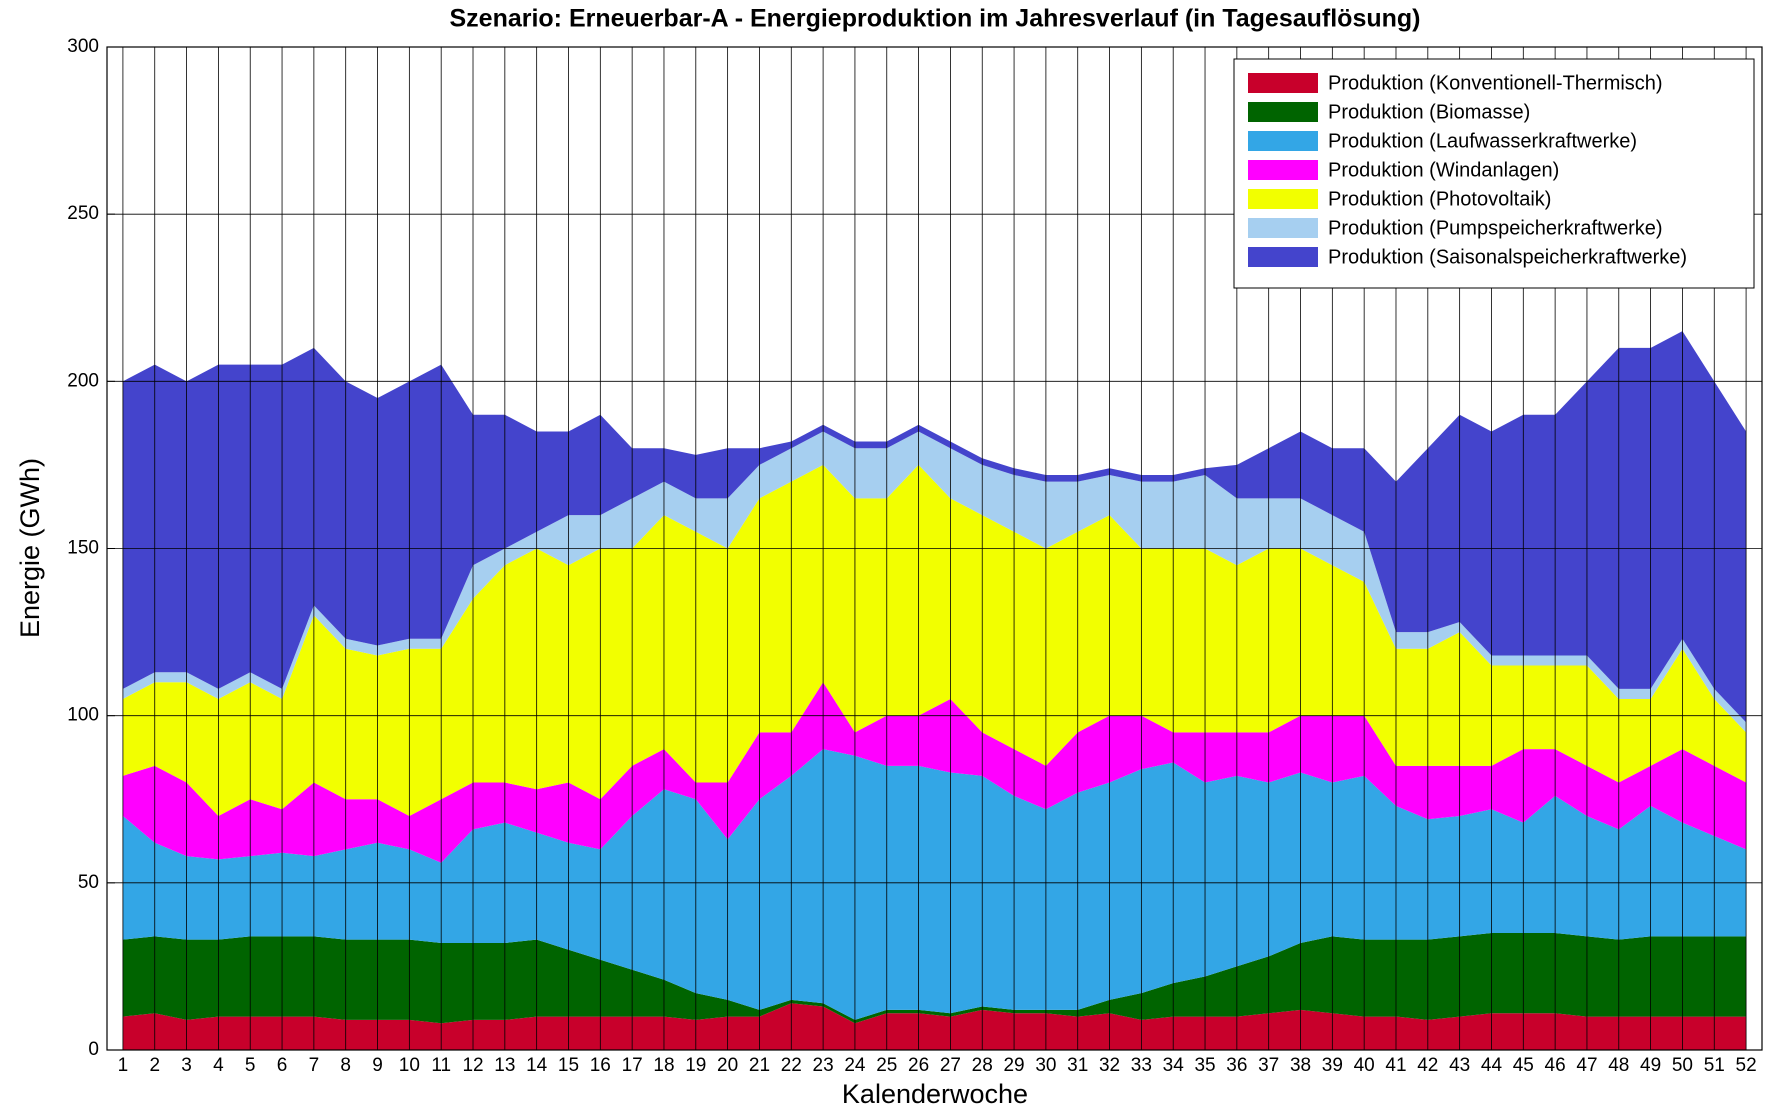  I want to click on x-tick-label: 44, so click(1492, 1065).